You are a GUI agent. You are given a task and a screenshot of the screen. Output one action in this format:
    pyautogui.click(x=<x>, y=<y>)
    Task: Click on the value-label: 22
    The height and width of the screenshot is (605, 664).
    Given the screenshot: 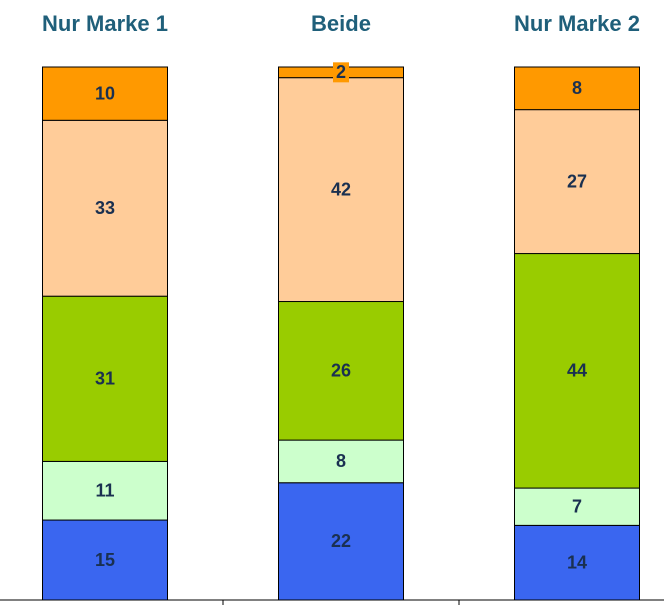 What is the action you would take?
    pyautogui.click(x=341, y=541)
    